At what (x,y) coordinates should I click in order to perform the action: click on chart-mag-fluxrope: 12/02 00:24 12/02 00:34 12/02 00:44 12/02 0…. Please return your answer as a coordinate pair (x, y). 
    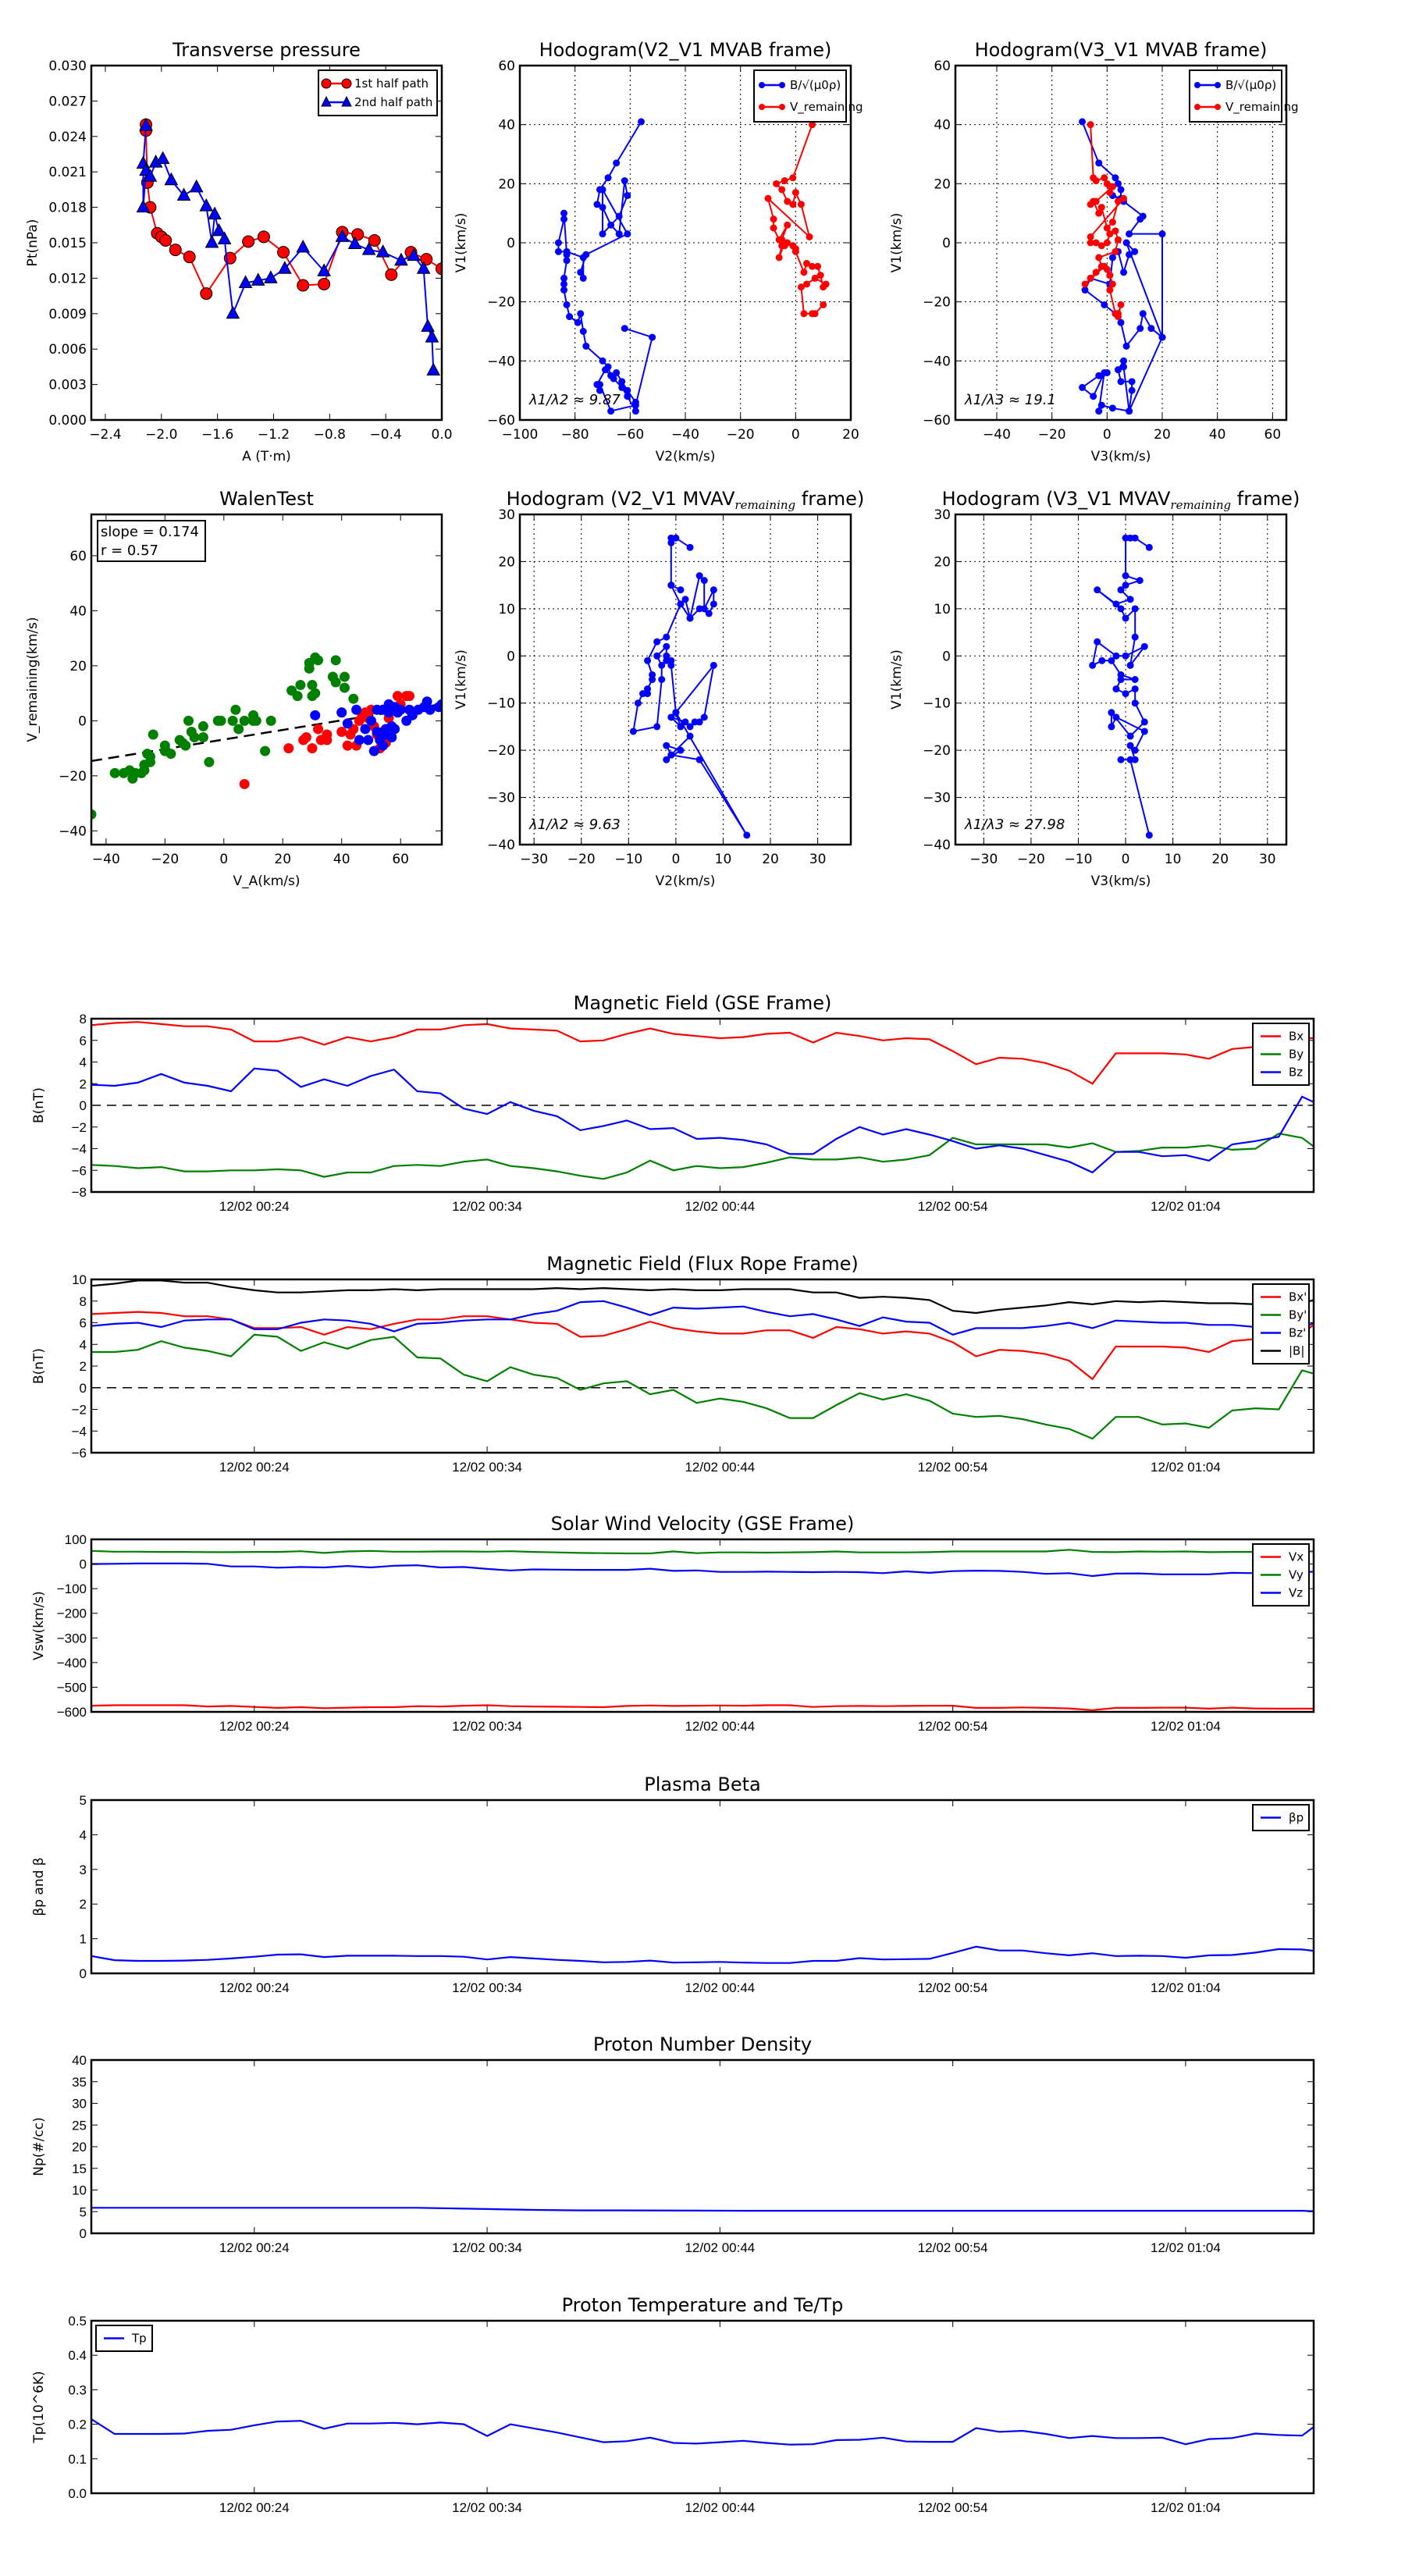
    Looking at the image, I should click on (673, 1364).